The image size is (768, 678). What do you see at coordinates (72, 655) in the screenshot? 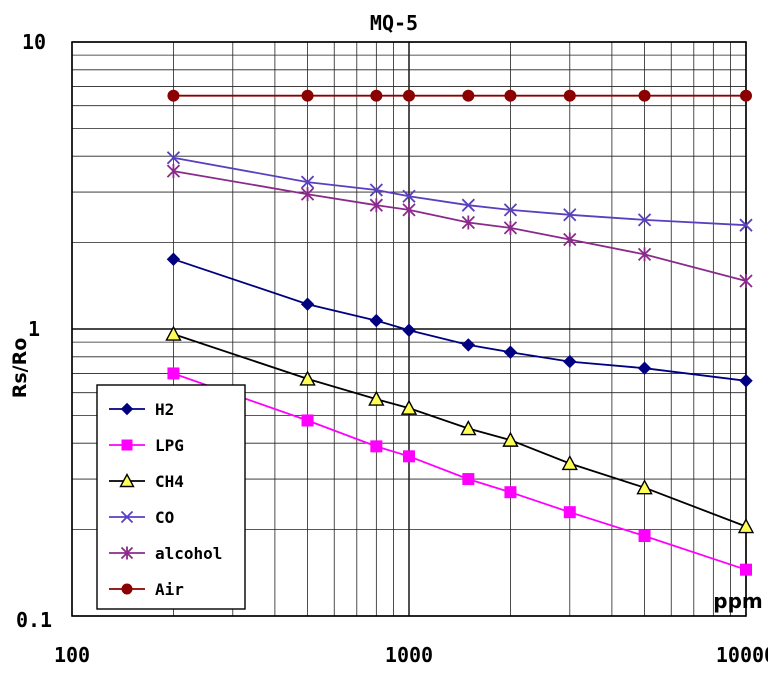
I see `x-tick-label: 100` at bounding box center [72, 655].